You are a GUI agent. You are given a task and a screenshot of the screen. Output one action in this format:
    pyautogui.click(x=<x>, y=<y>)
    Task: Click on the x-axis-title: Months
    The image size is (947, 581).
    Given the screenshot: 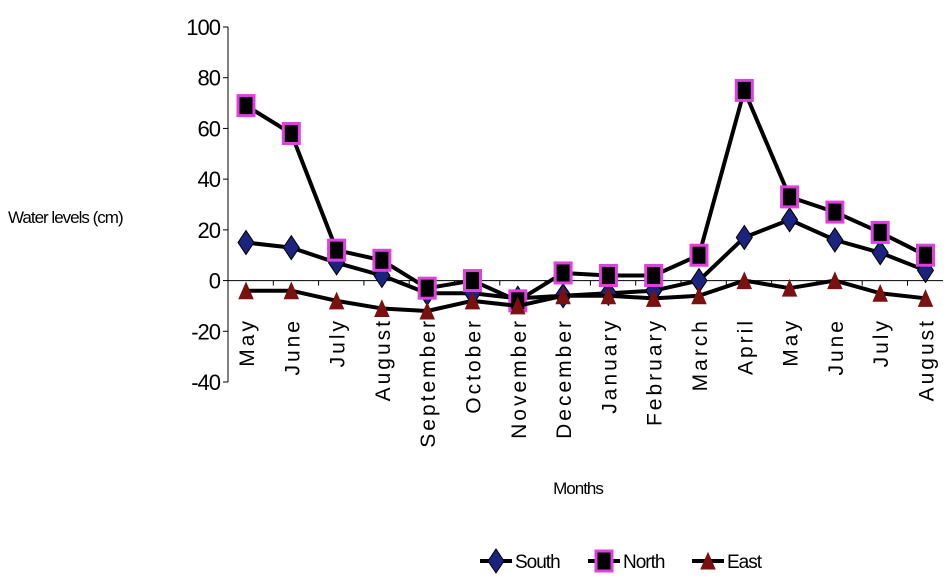 What is the action you would take?
    pyautogui.click(x=578, y=488)
    